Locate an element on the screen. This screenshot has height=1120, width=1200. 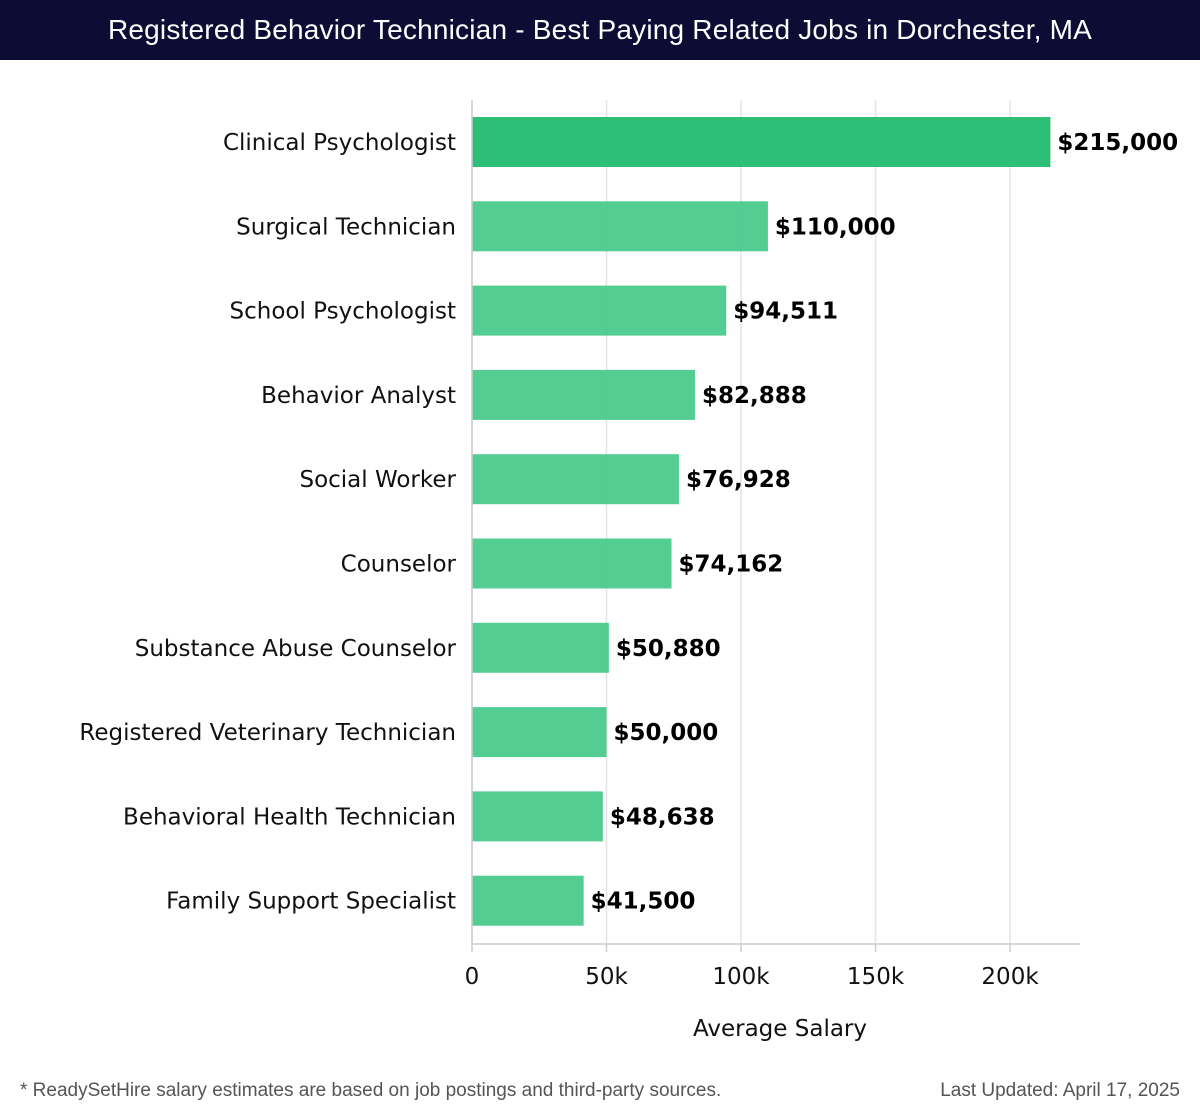
category-label: Substance Abuse Counselor is located at coordinates (296, 649).